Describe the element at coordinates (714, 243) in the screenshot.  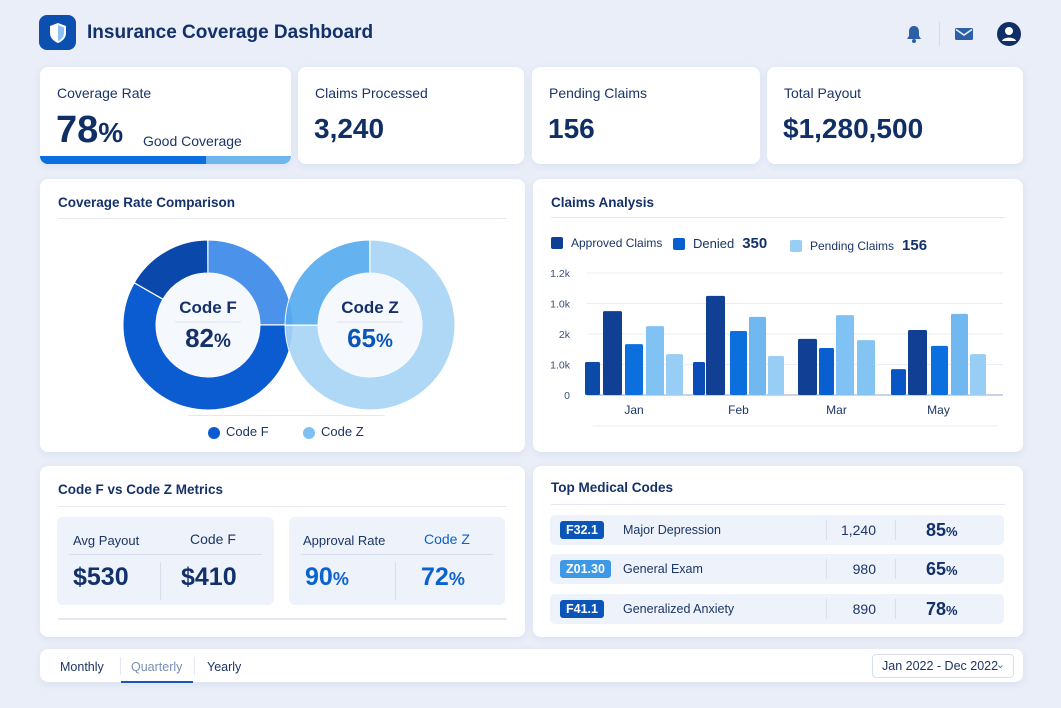
I see `legend-label: Denied` at that location.